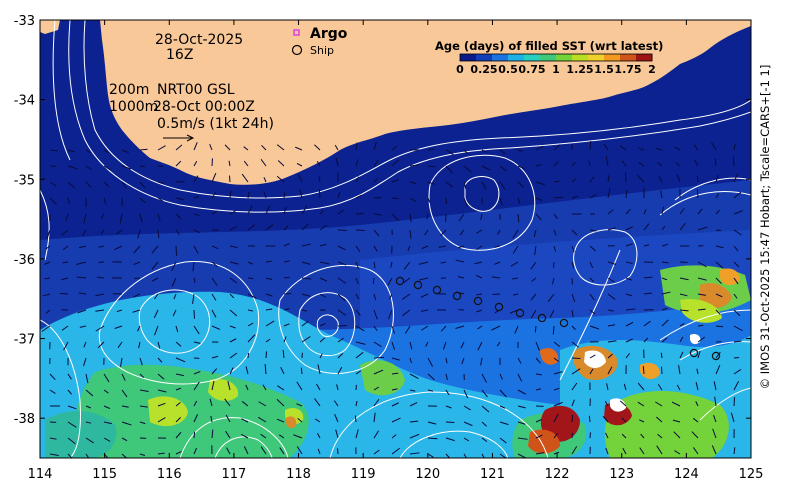  What do you see at coordinates (81, 434) in the screenshot?
I see `sst-teal-patch` at bounding box center [81, 434].